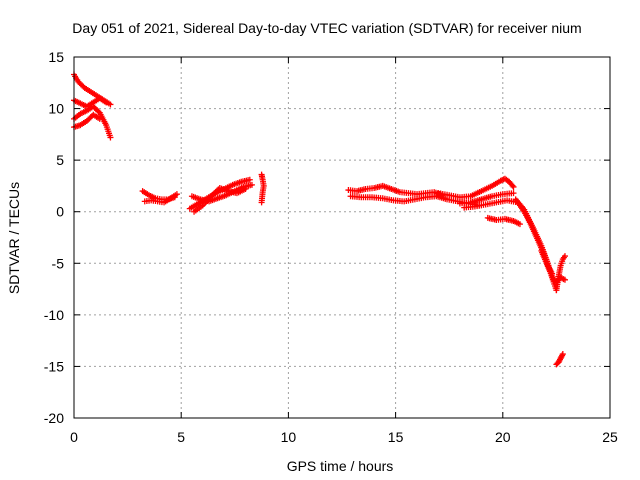 The height and width of the screenshot is (480, 640). Describe the element at coordinates (396, 437) in the screenshot. I see `x-tick-label: 15` at that location.